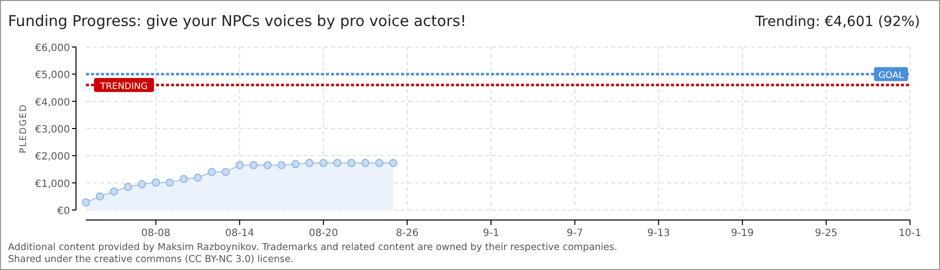  Describe the element at coordinates (574, 233) in the screenshot. I see `x-tick-label: 9-7` at that location.